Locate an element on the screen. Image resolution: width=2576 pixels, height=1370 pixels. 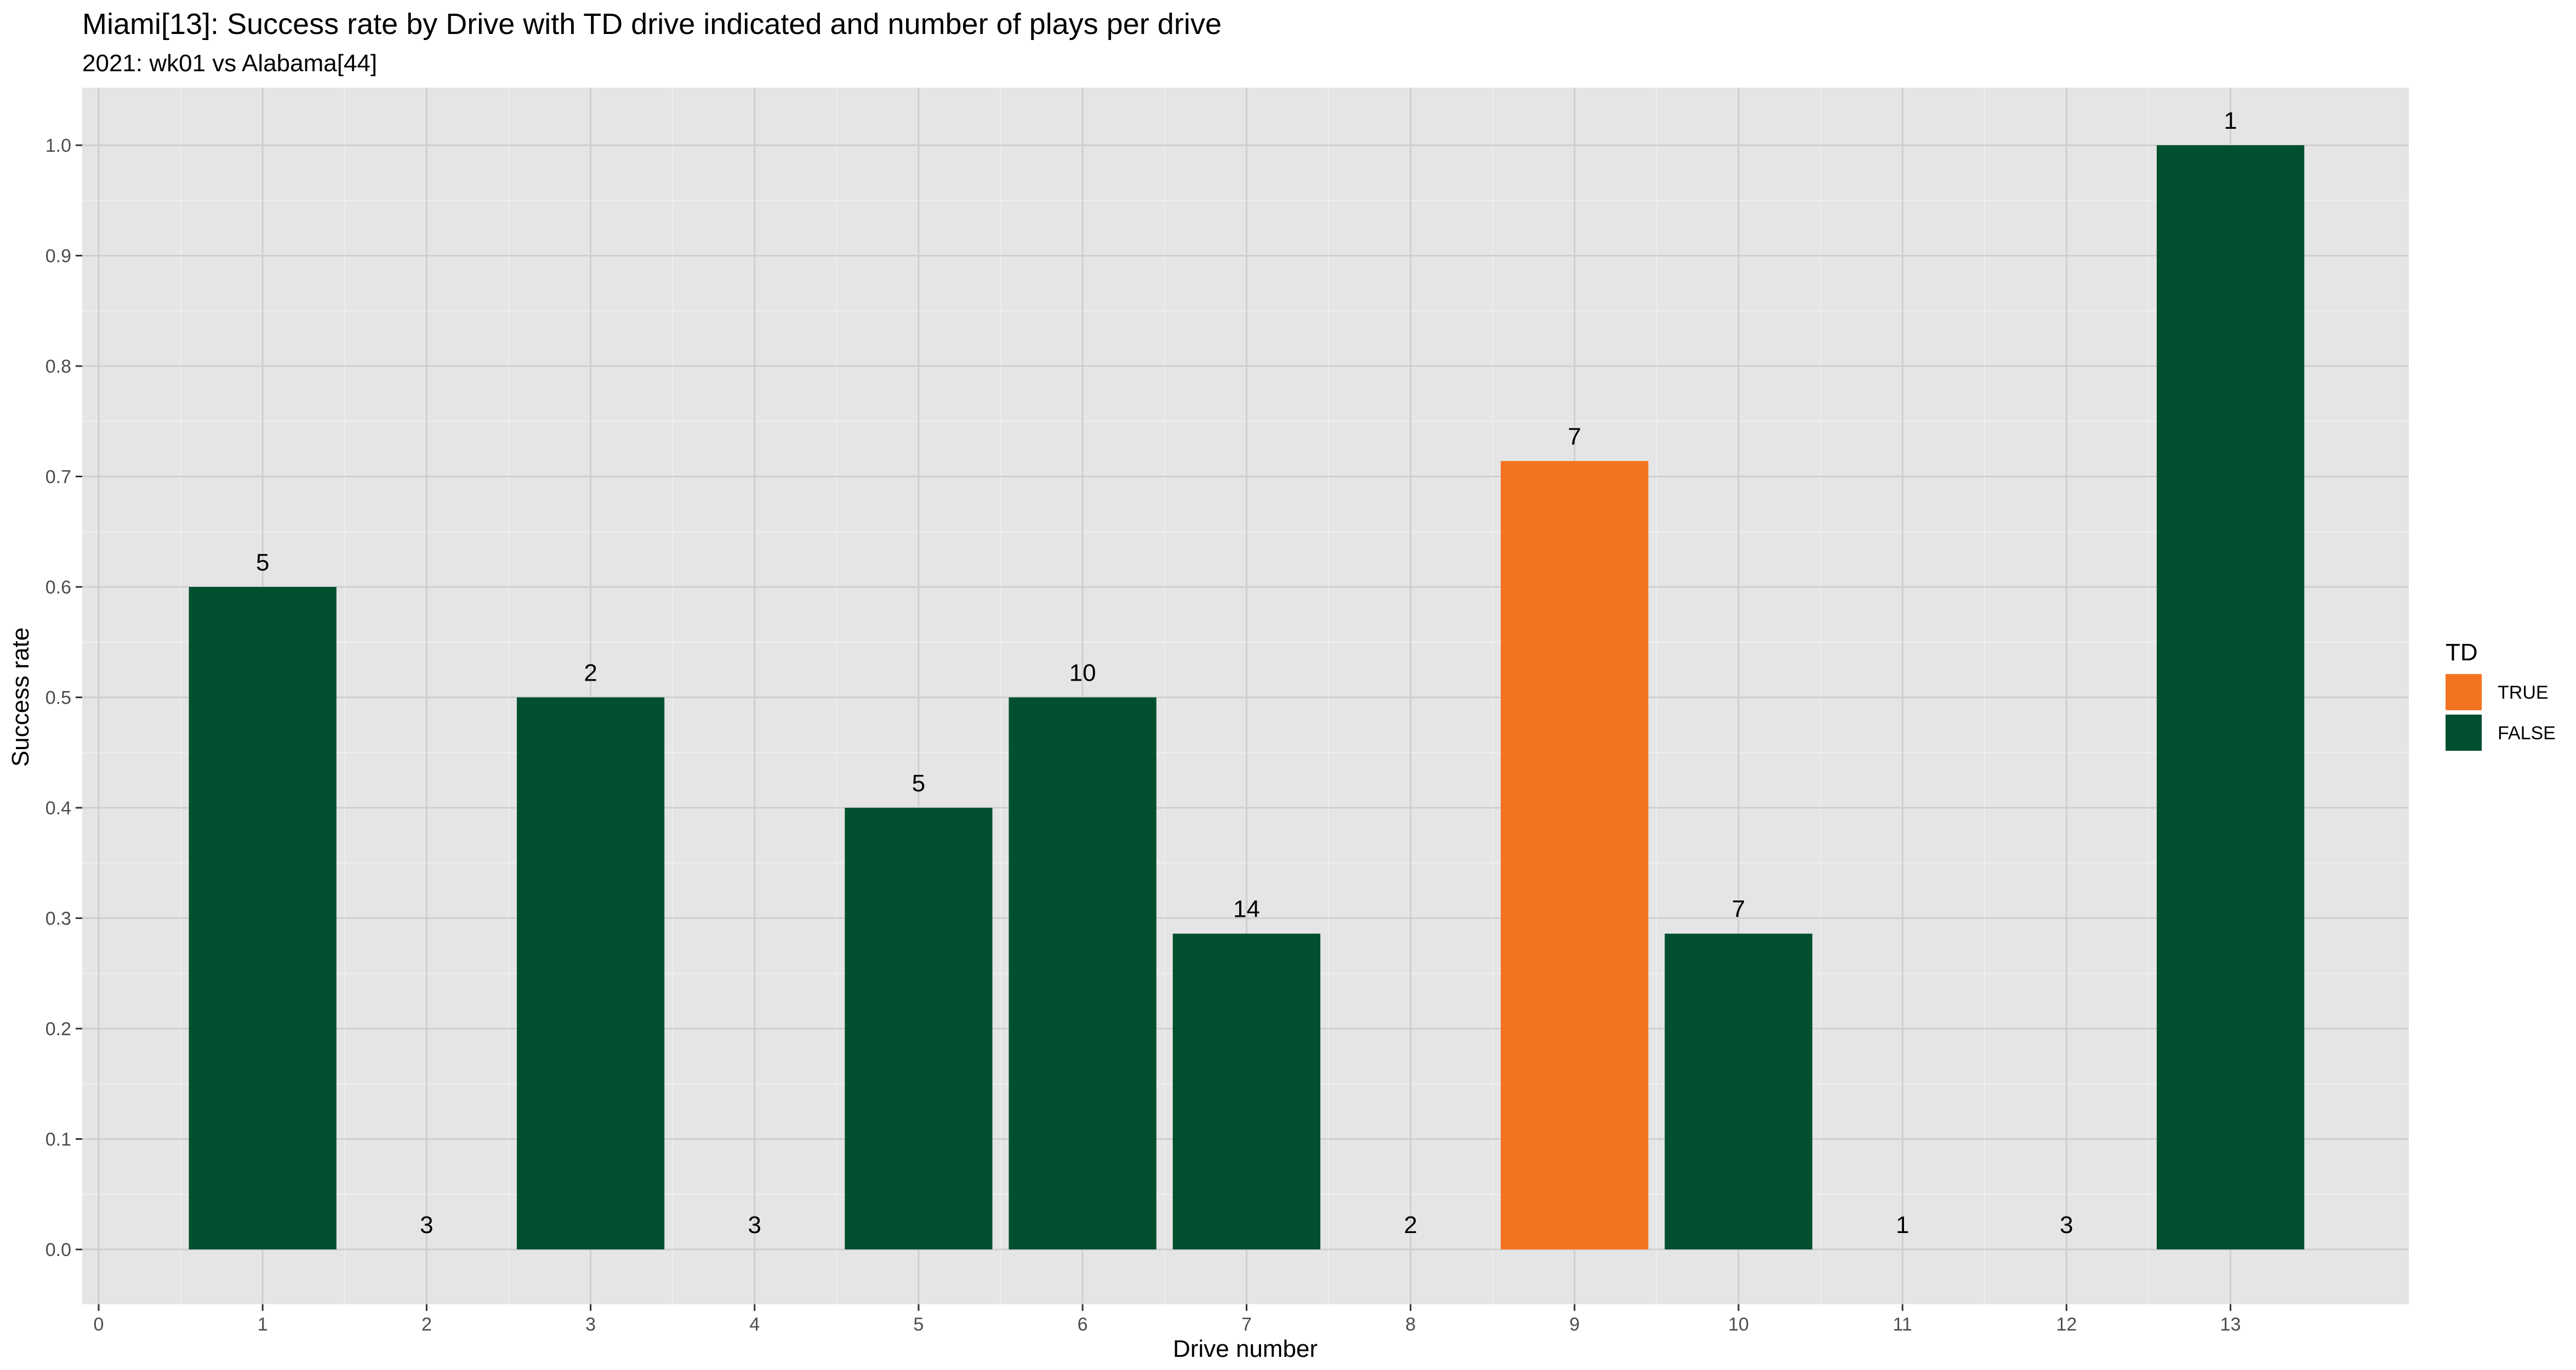
bar-label-drive-2: 3 is located at coordinates (426, 1225).